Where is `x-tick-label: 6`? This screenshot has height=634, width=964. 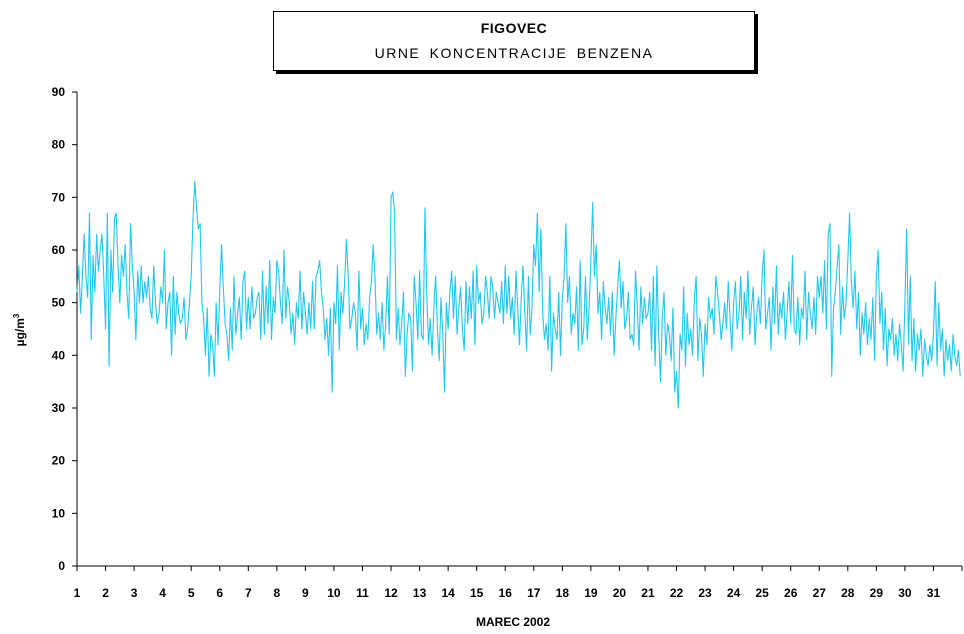
x-tick-label: 6 is located at coordinates (219, 593).